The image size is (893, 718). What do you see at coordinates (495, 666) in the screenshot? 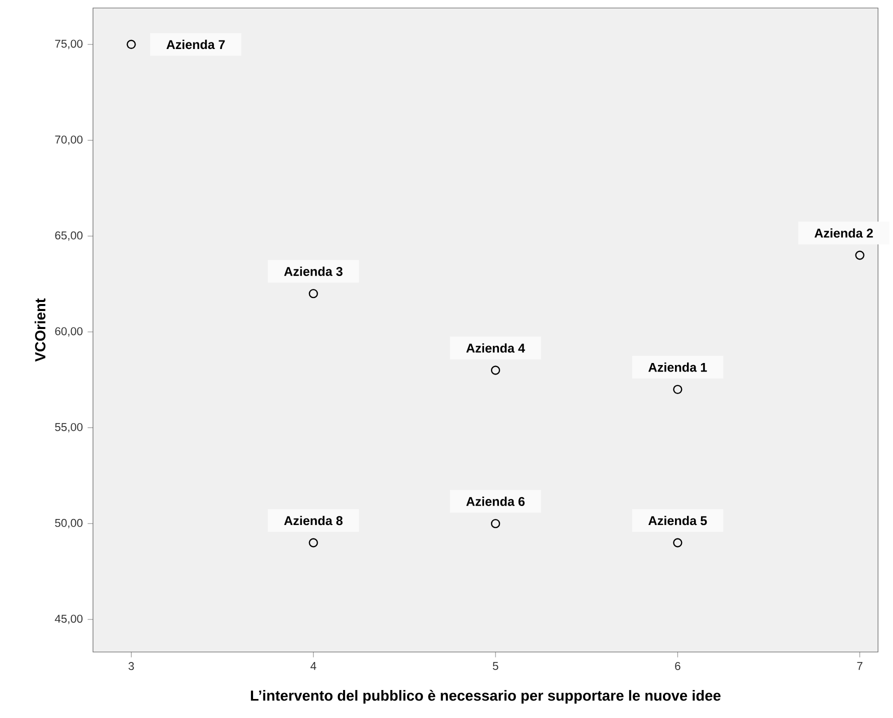
I see `x-tick-label: 5` at bounding box center [495, 666].